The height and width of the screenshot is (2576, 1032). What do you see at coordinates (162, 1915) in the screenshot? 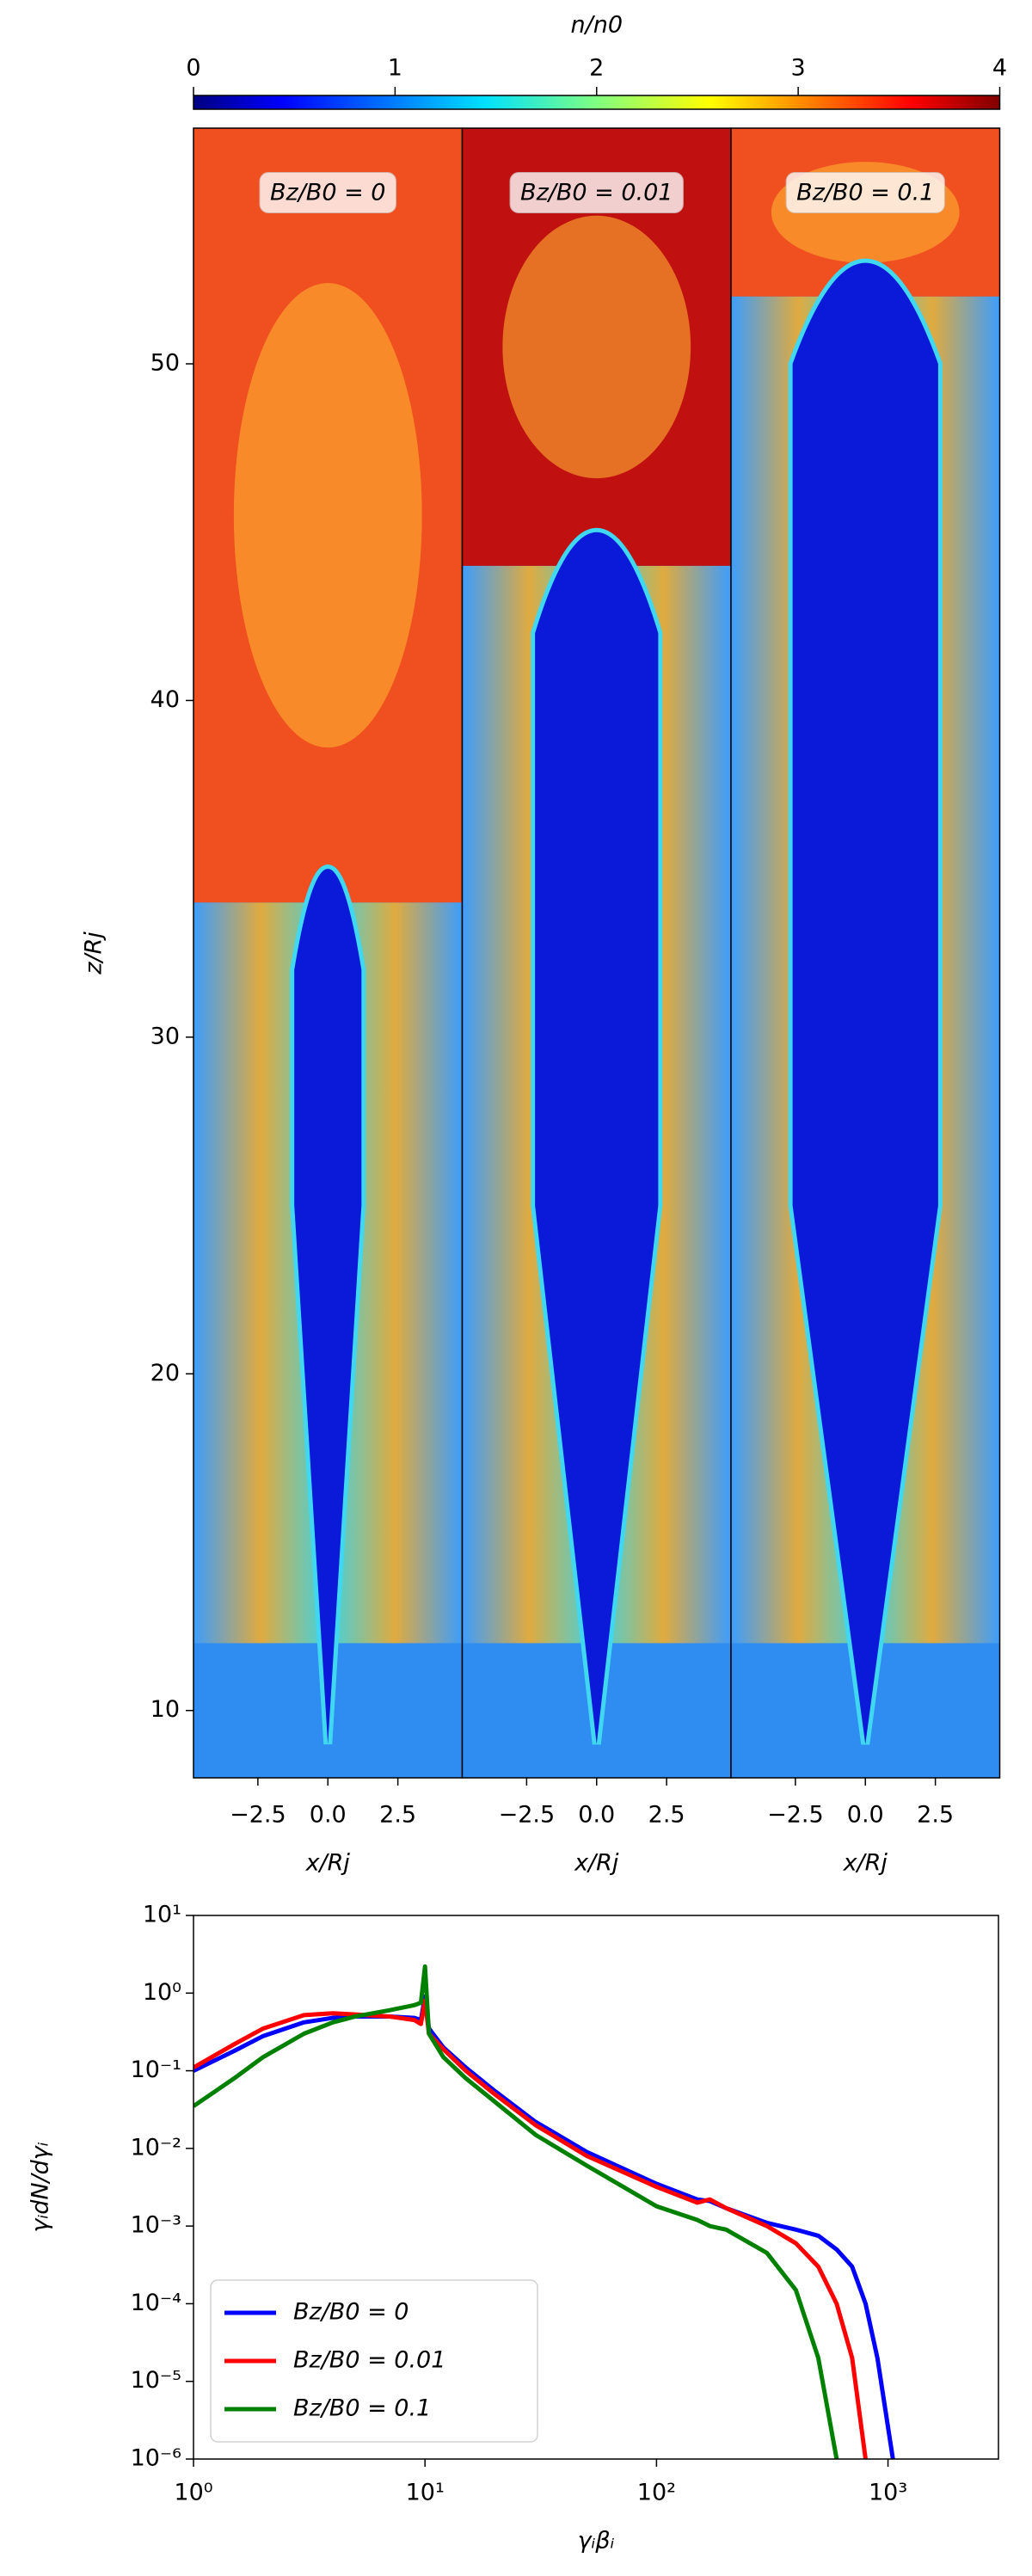
I see `y-tick-label: 10¹` at bounding box center [162, 1915].